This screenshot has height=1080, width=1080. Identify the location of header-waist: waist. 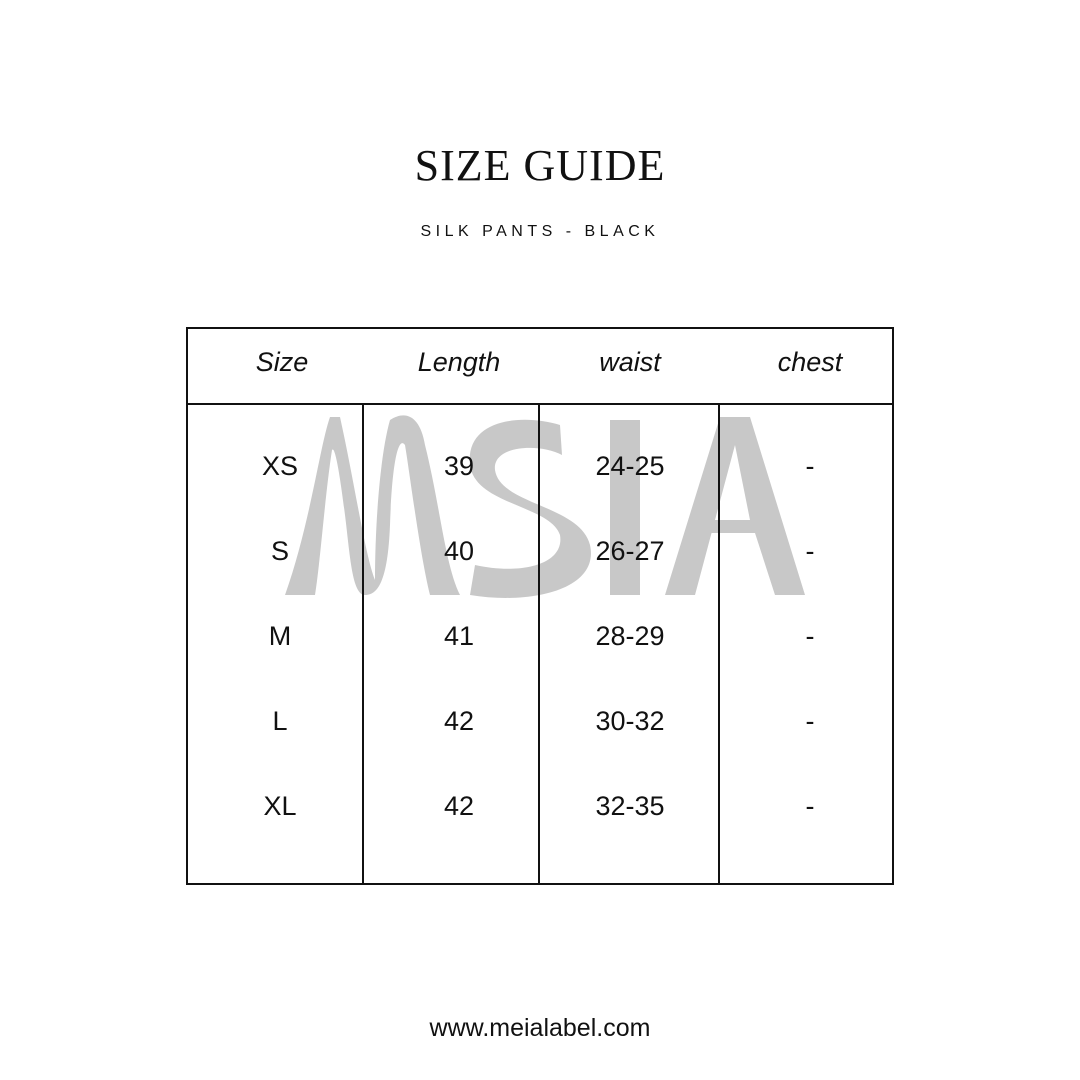
(630, 362).